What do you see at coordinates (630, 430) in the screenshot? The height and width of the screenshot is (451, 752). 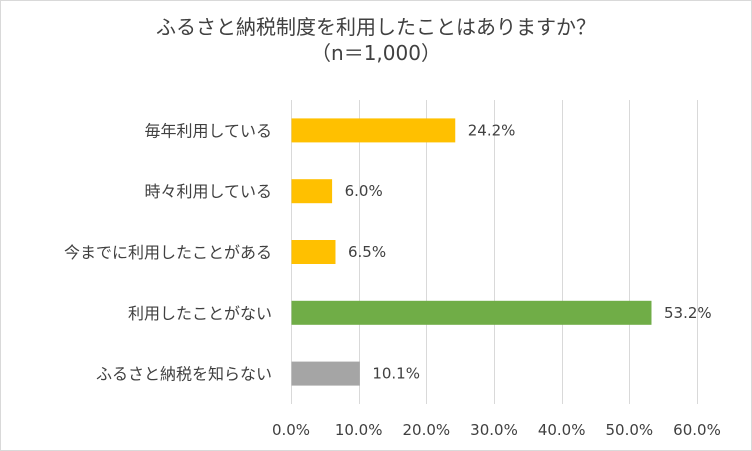 I see `x-tick-label: 50.0%` at bounding box center [630, 430].